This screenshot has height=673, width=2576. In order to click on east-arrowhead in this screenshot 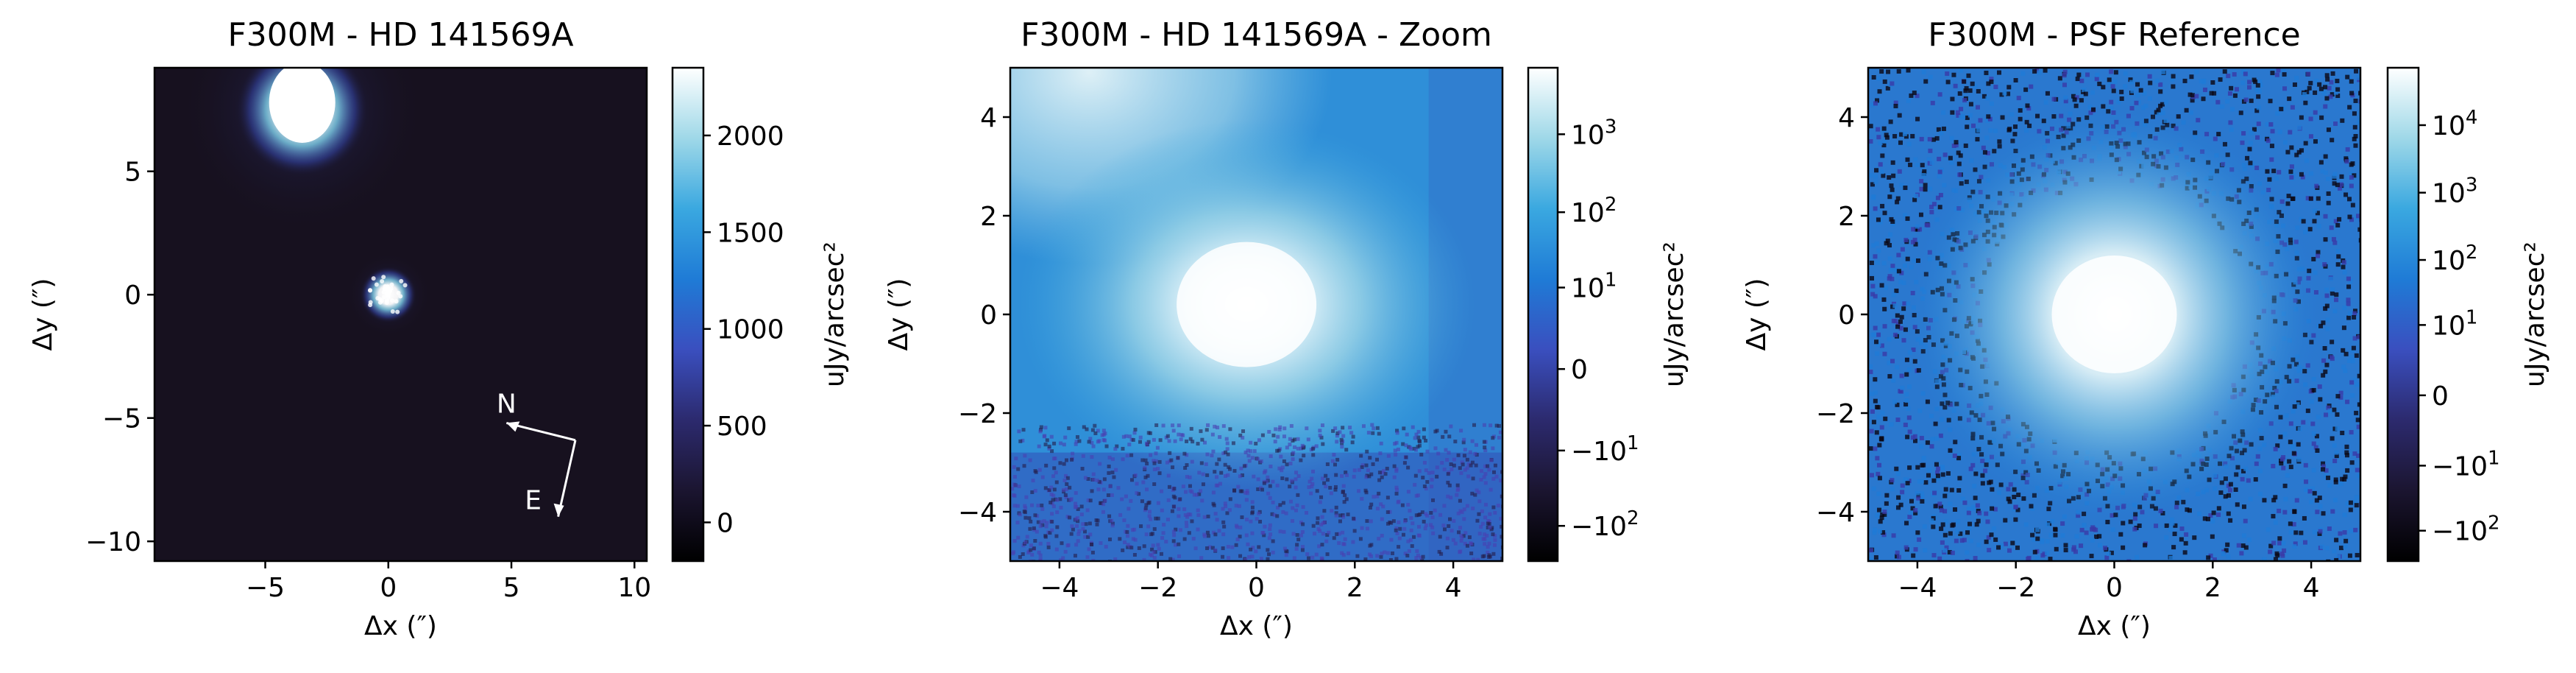, I will do `click(558, 510)`.